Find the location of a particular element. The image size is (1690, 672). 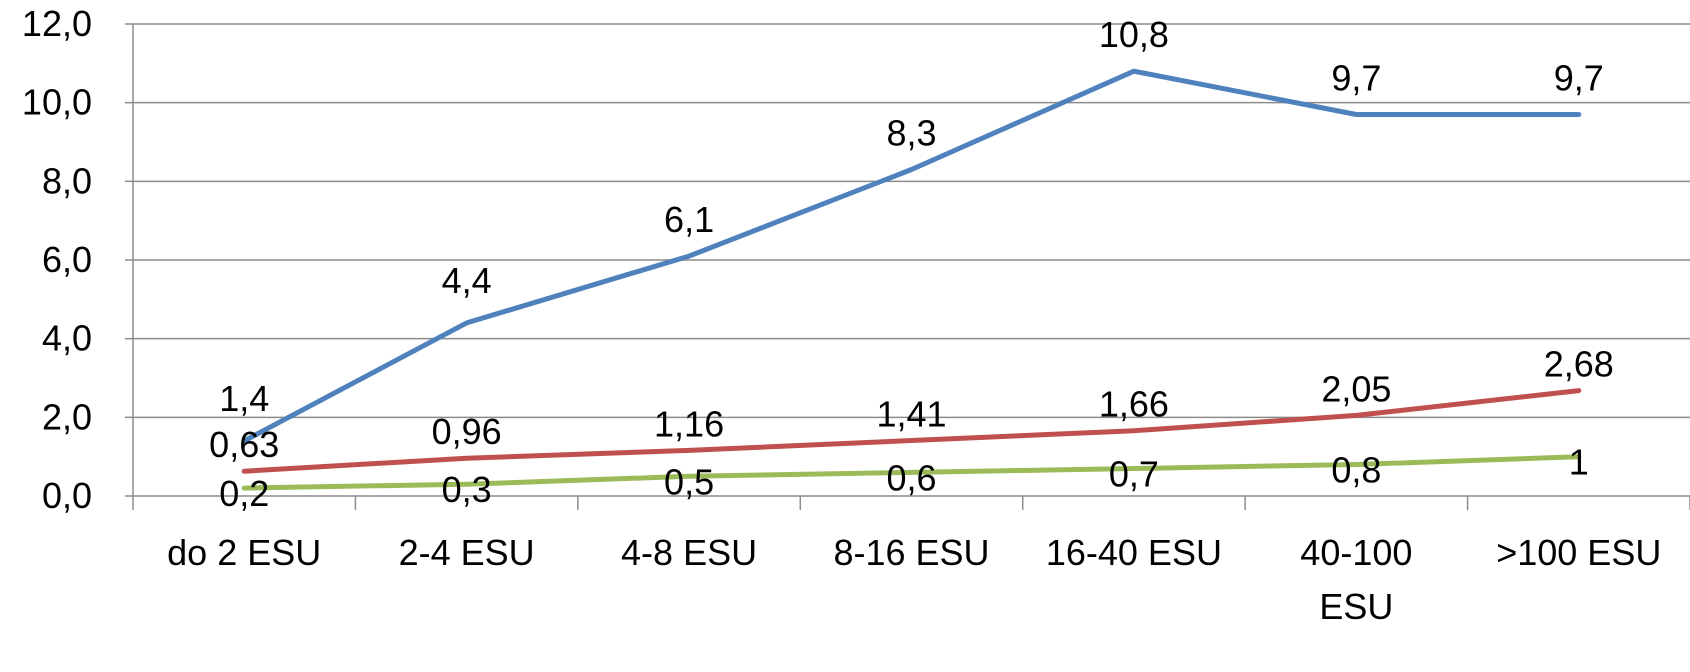

x-category-label: 16-40 ESU is located at coordinates (1134, 552).